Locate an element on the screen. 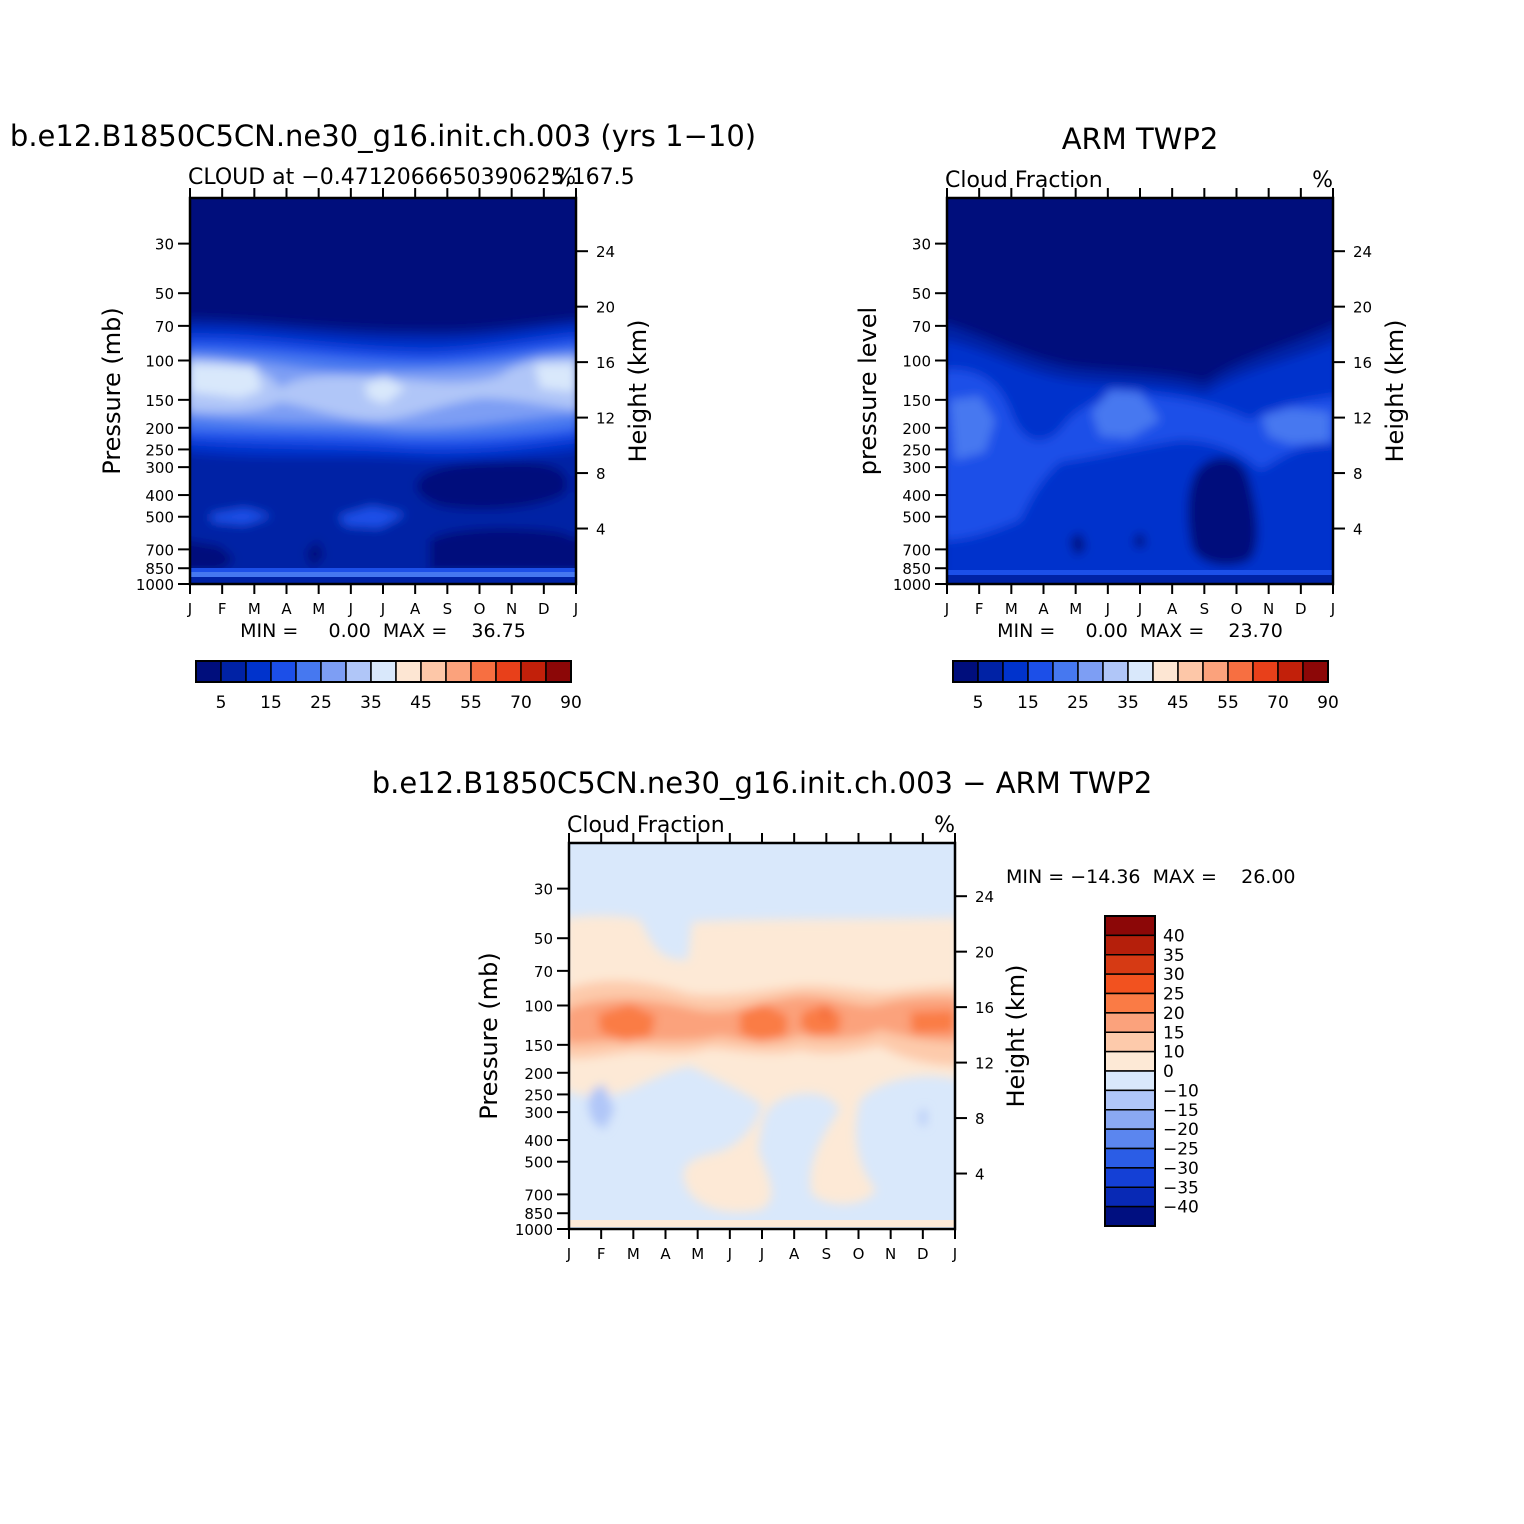 Image resolution: width=1524 pixels, height=1524 pixels. y-tick-label: 300 is located at coordinates (916, 468).